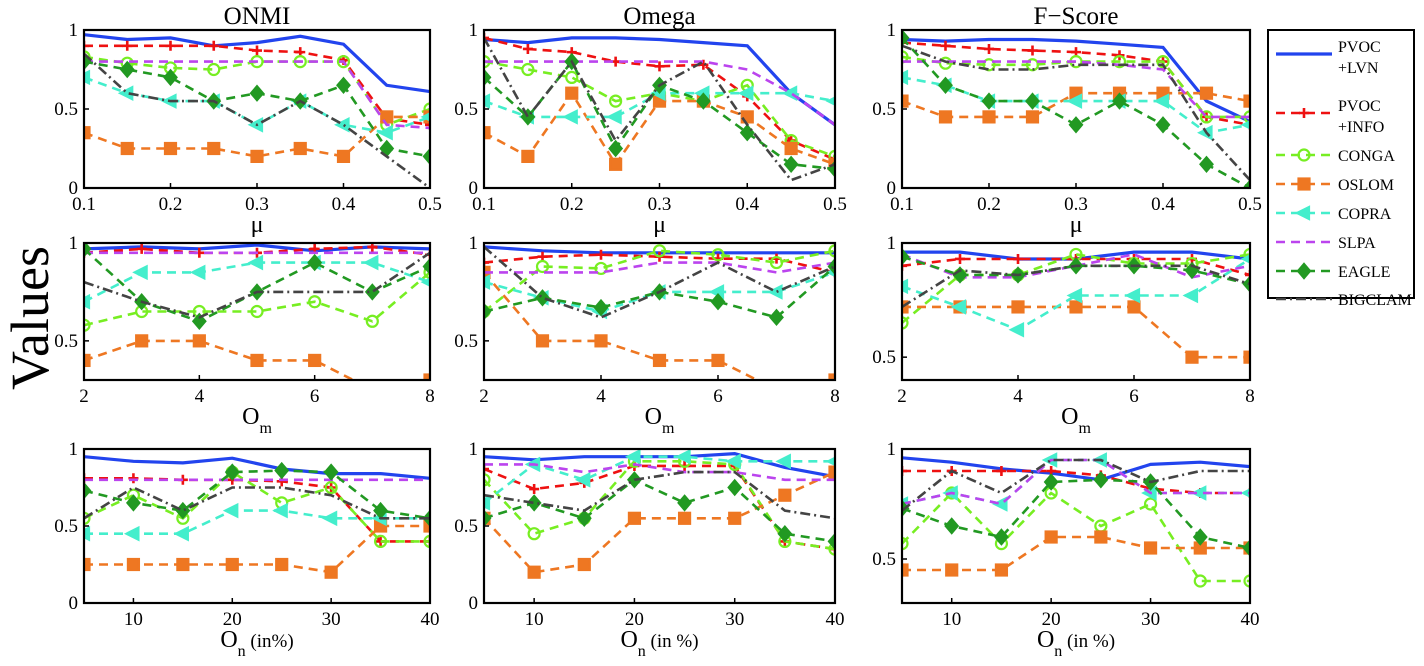 The width and height of the screenshot is (1424, 666). I want to click on series-line-eagle, so click(257, 494).